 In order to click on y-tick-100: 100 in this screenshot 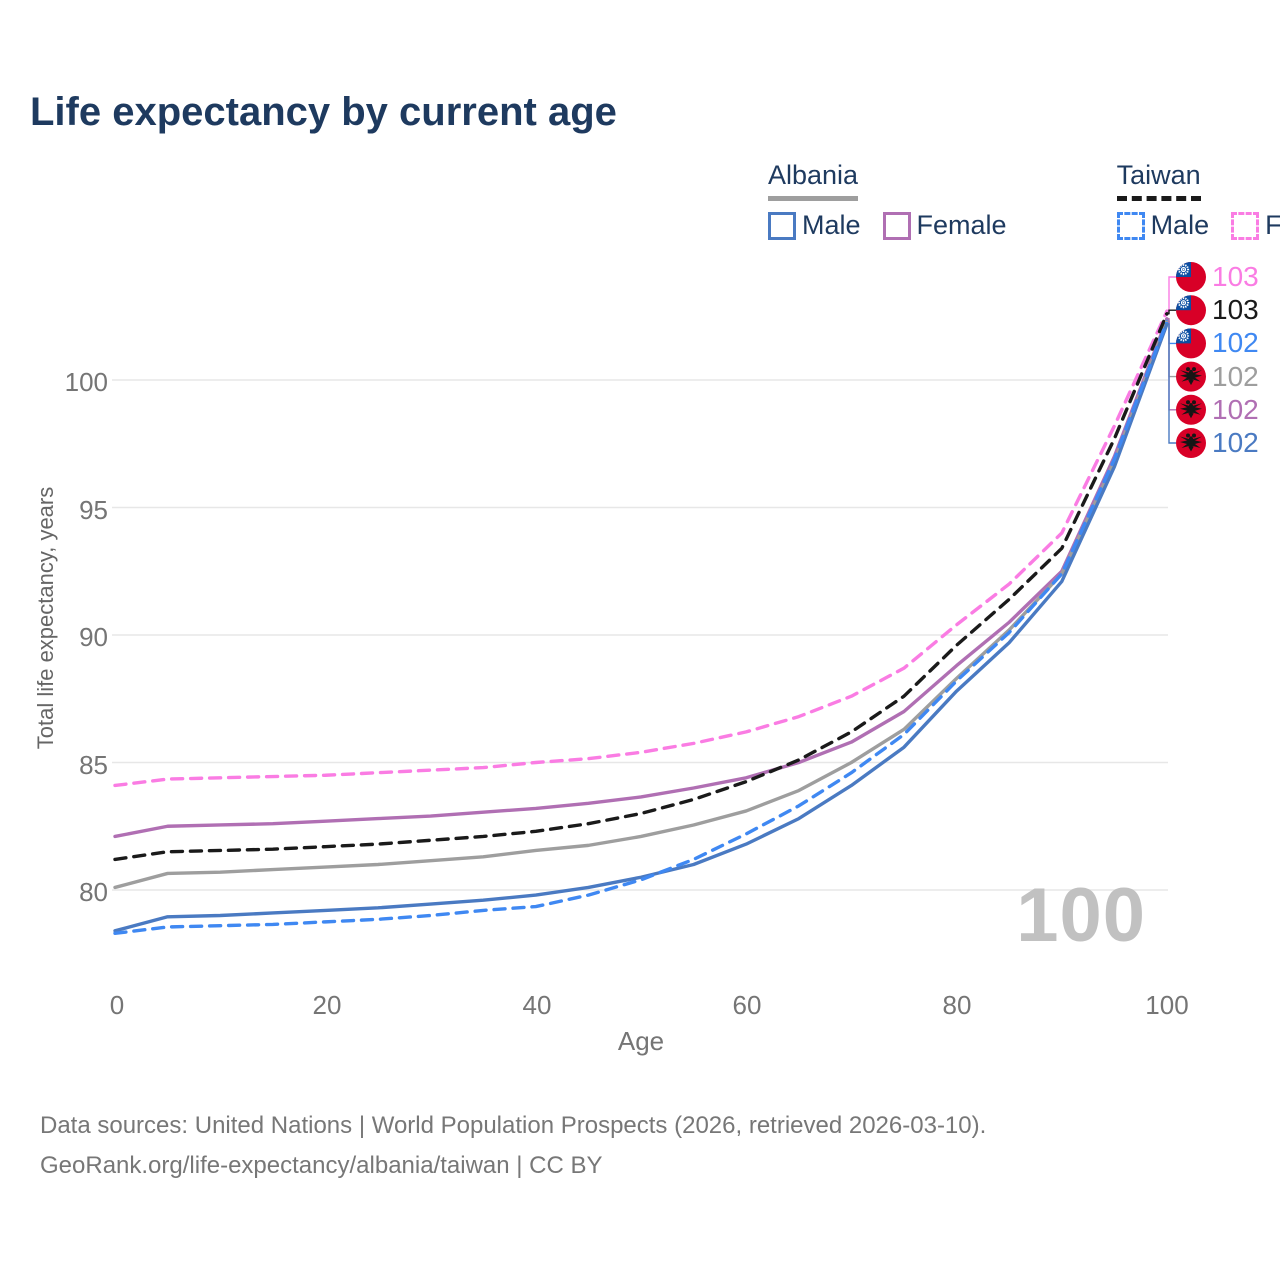, I will do `click(86, 382)`.